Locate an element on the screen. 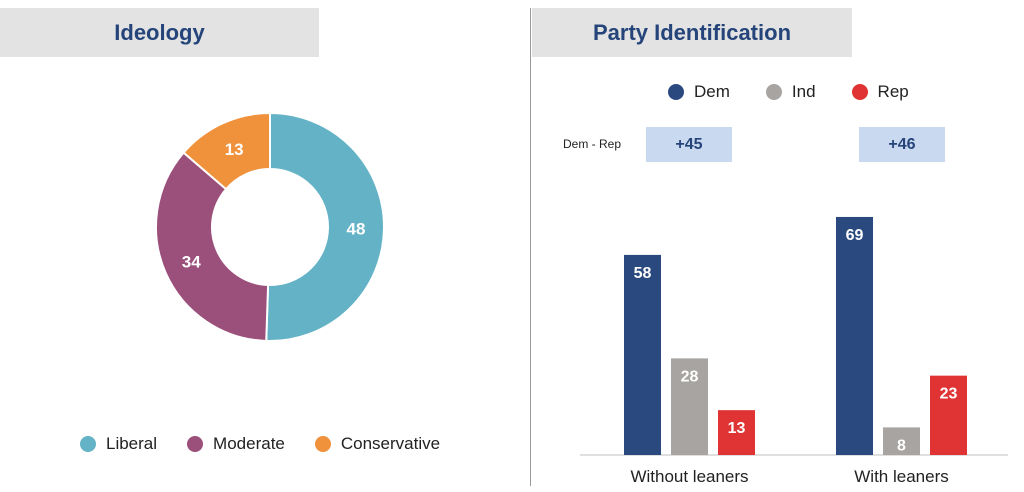 The image size is (1024, 492). bar-ind-with-leaners is located at coordinates (901, 441).